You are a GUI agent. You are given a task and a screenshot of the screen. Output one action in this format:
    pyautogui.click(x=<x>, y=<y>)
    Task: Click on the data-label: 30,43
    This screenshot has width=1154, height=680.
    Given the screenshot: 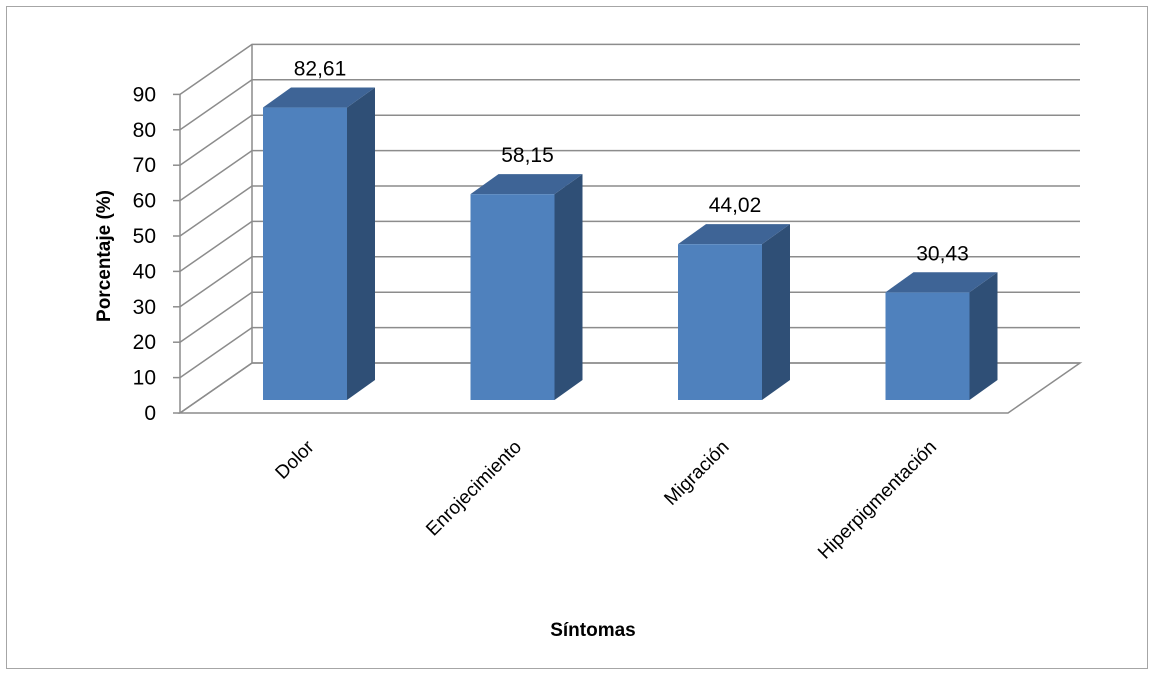 What is the action you would take?
    pyautogui.click(x=942, y=253)
    